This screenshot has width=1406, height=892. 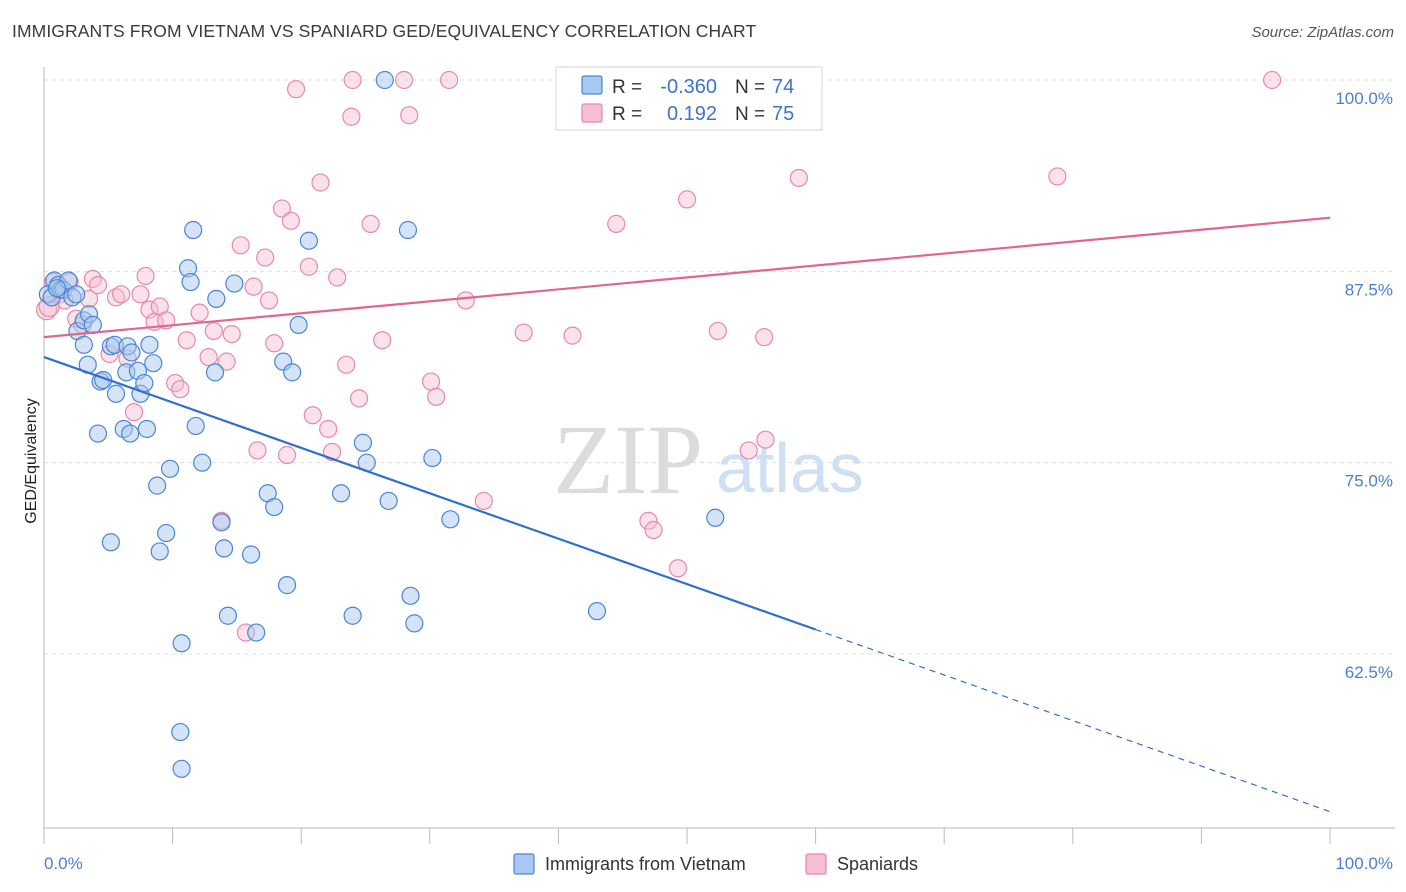 What do you see at coordinates (689, 98) in the screenshot?
I see `correlation-legend: R = -0.360 N = 74 R = 0.192 N = 75` at bounding box center [689, 98].